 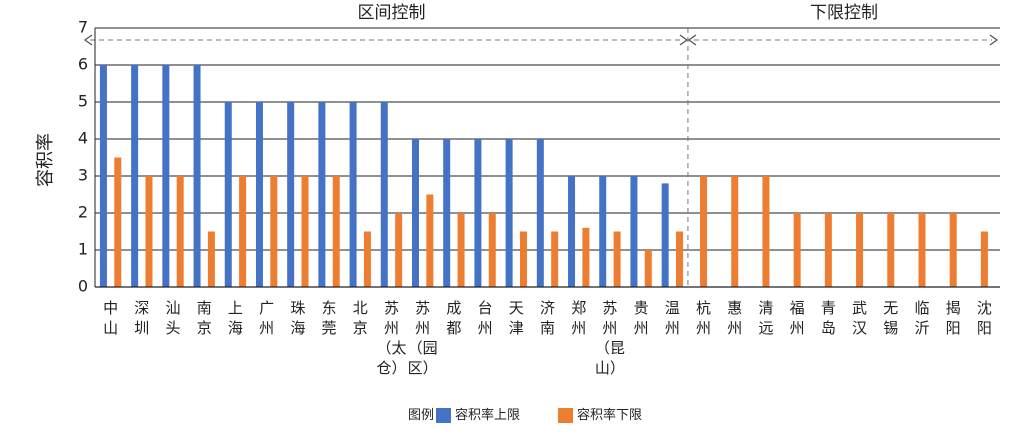 What do you see at coordinates (734, 308) in the screenshot?
I see `x-tick-label-line: 惠` at bounding box center [734, 308].